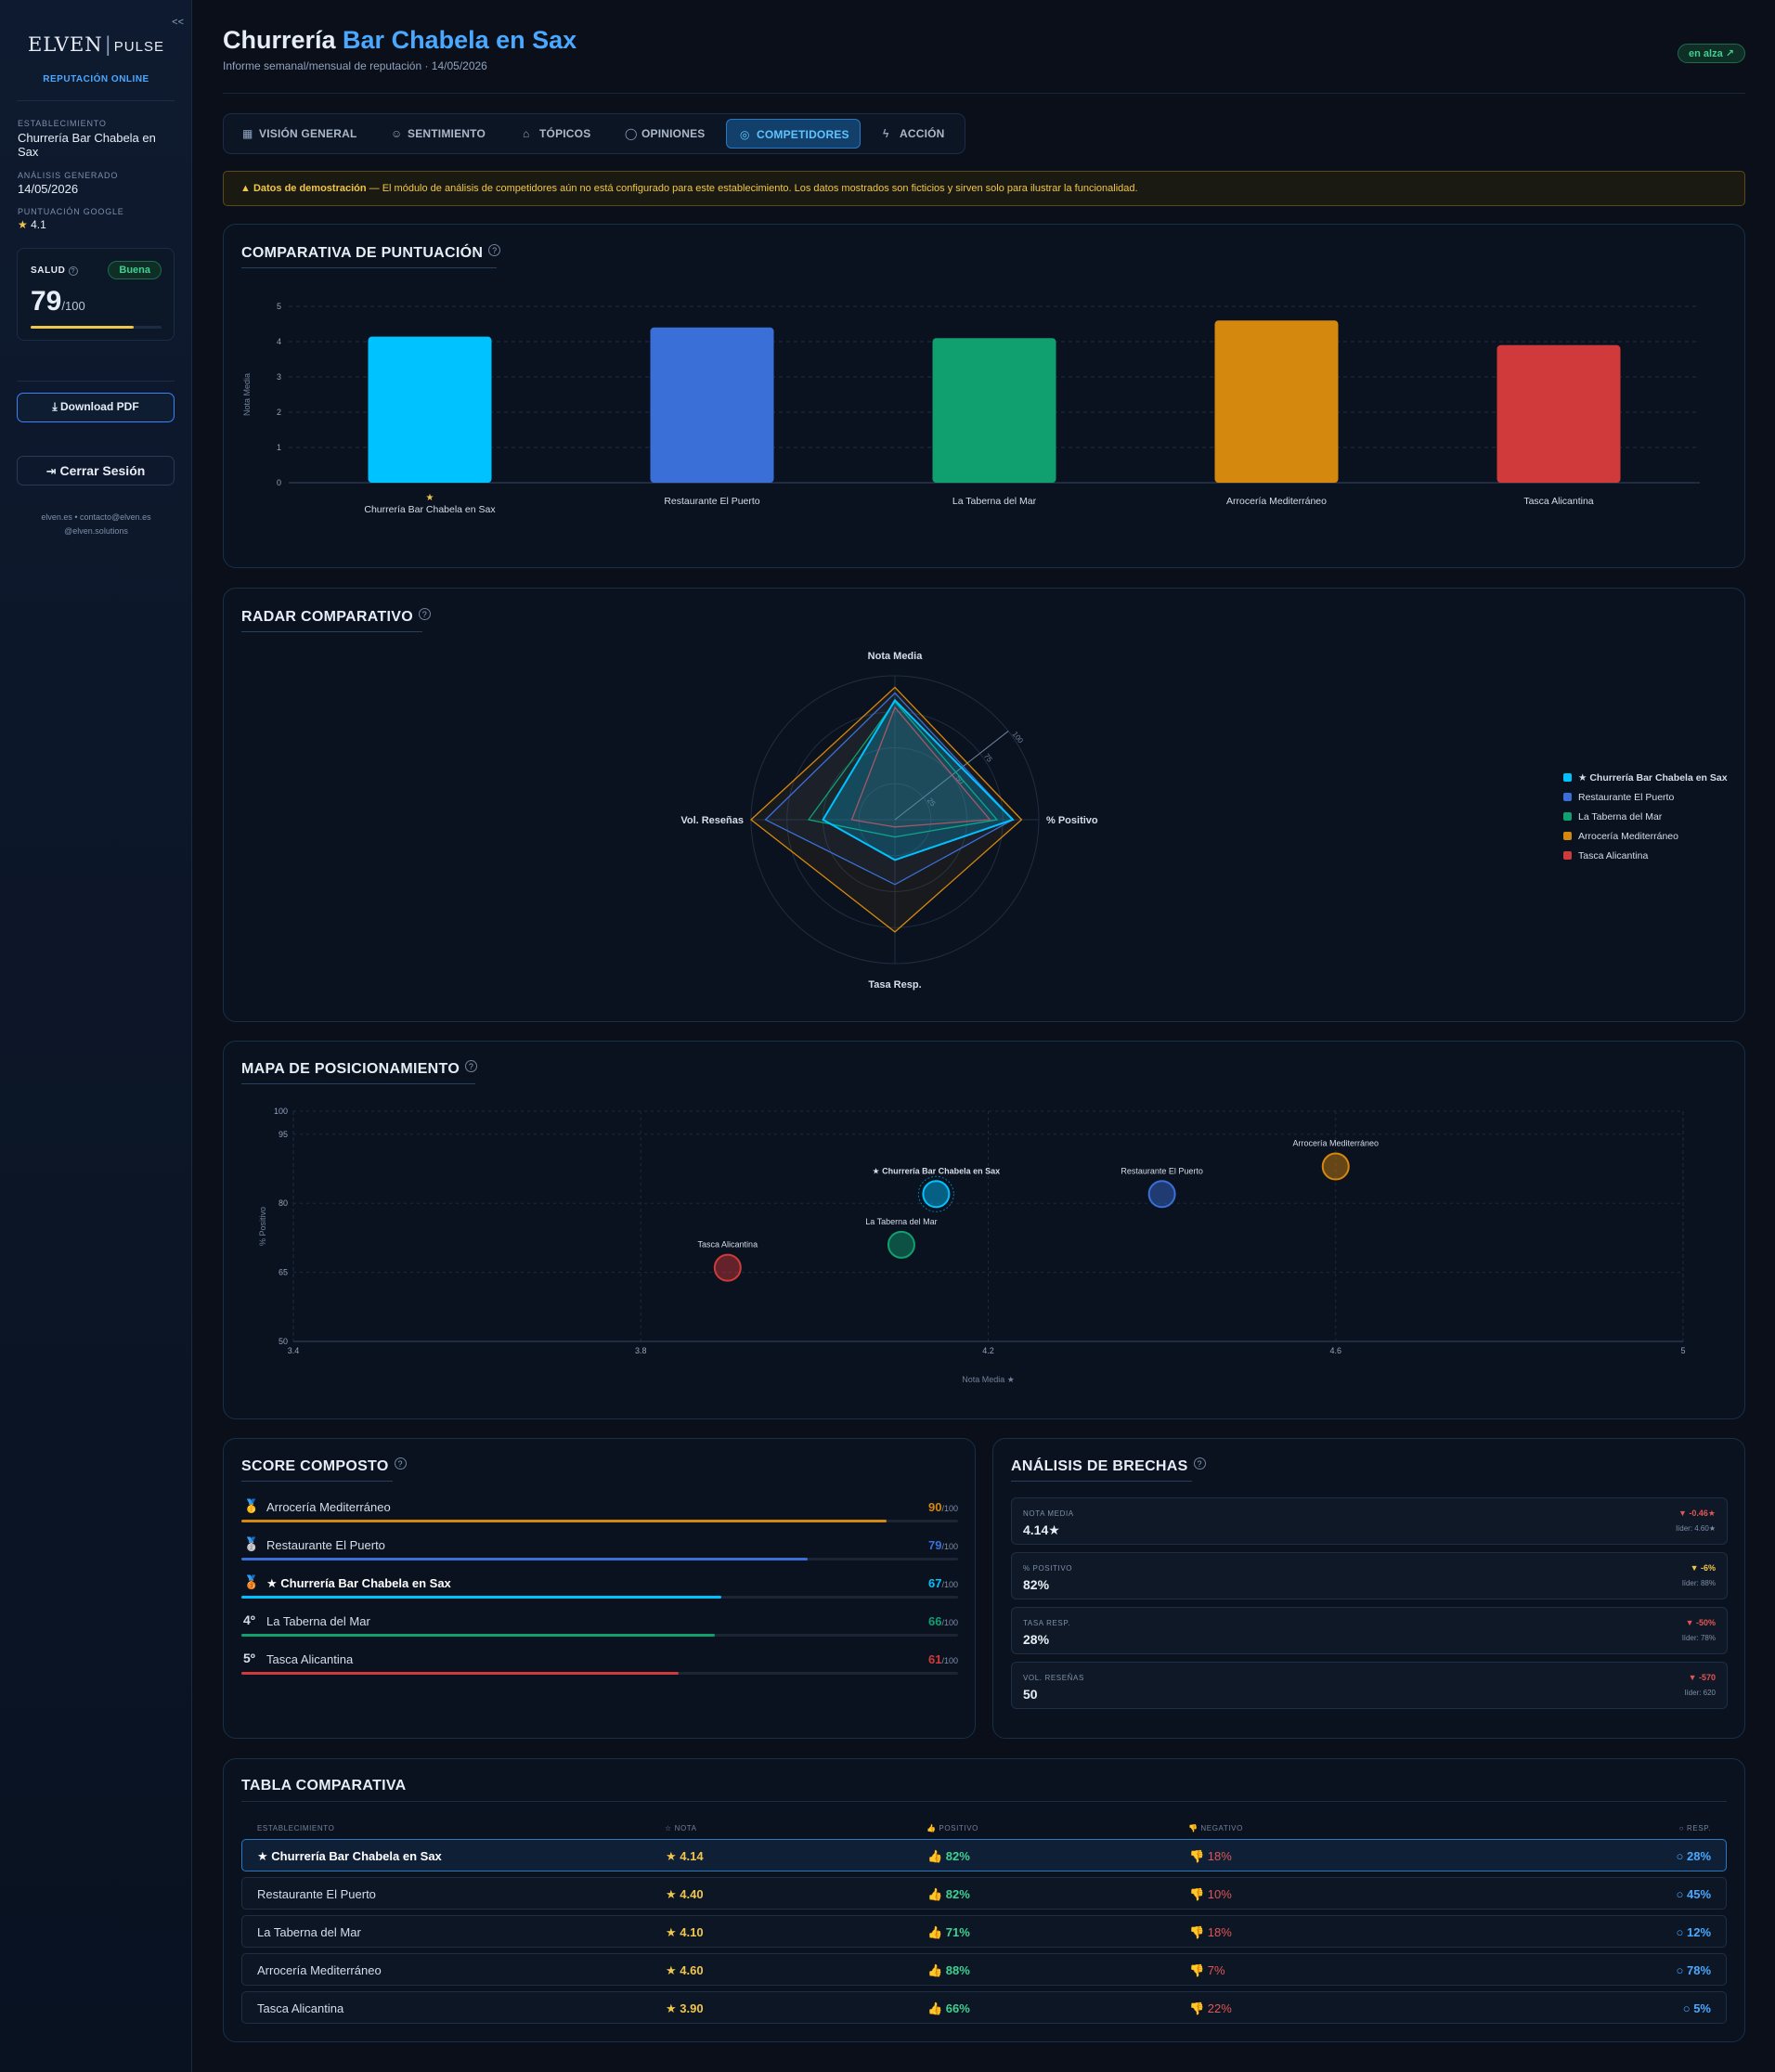 This screenshot has height=2072, width=1775. Describe the element at coordinates (23, 225) in the screenshot. I see `star-icon: ★` at that location.